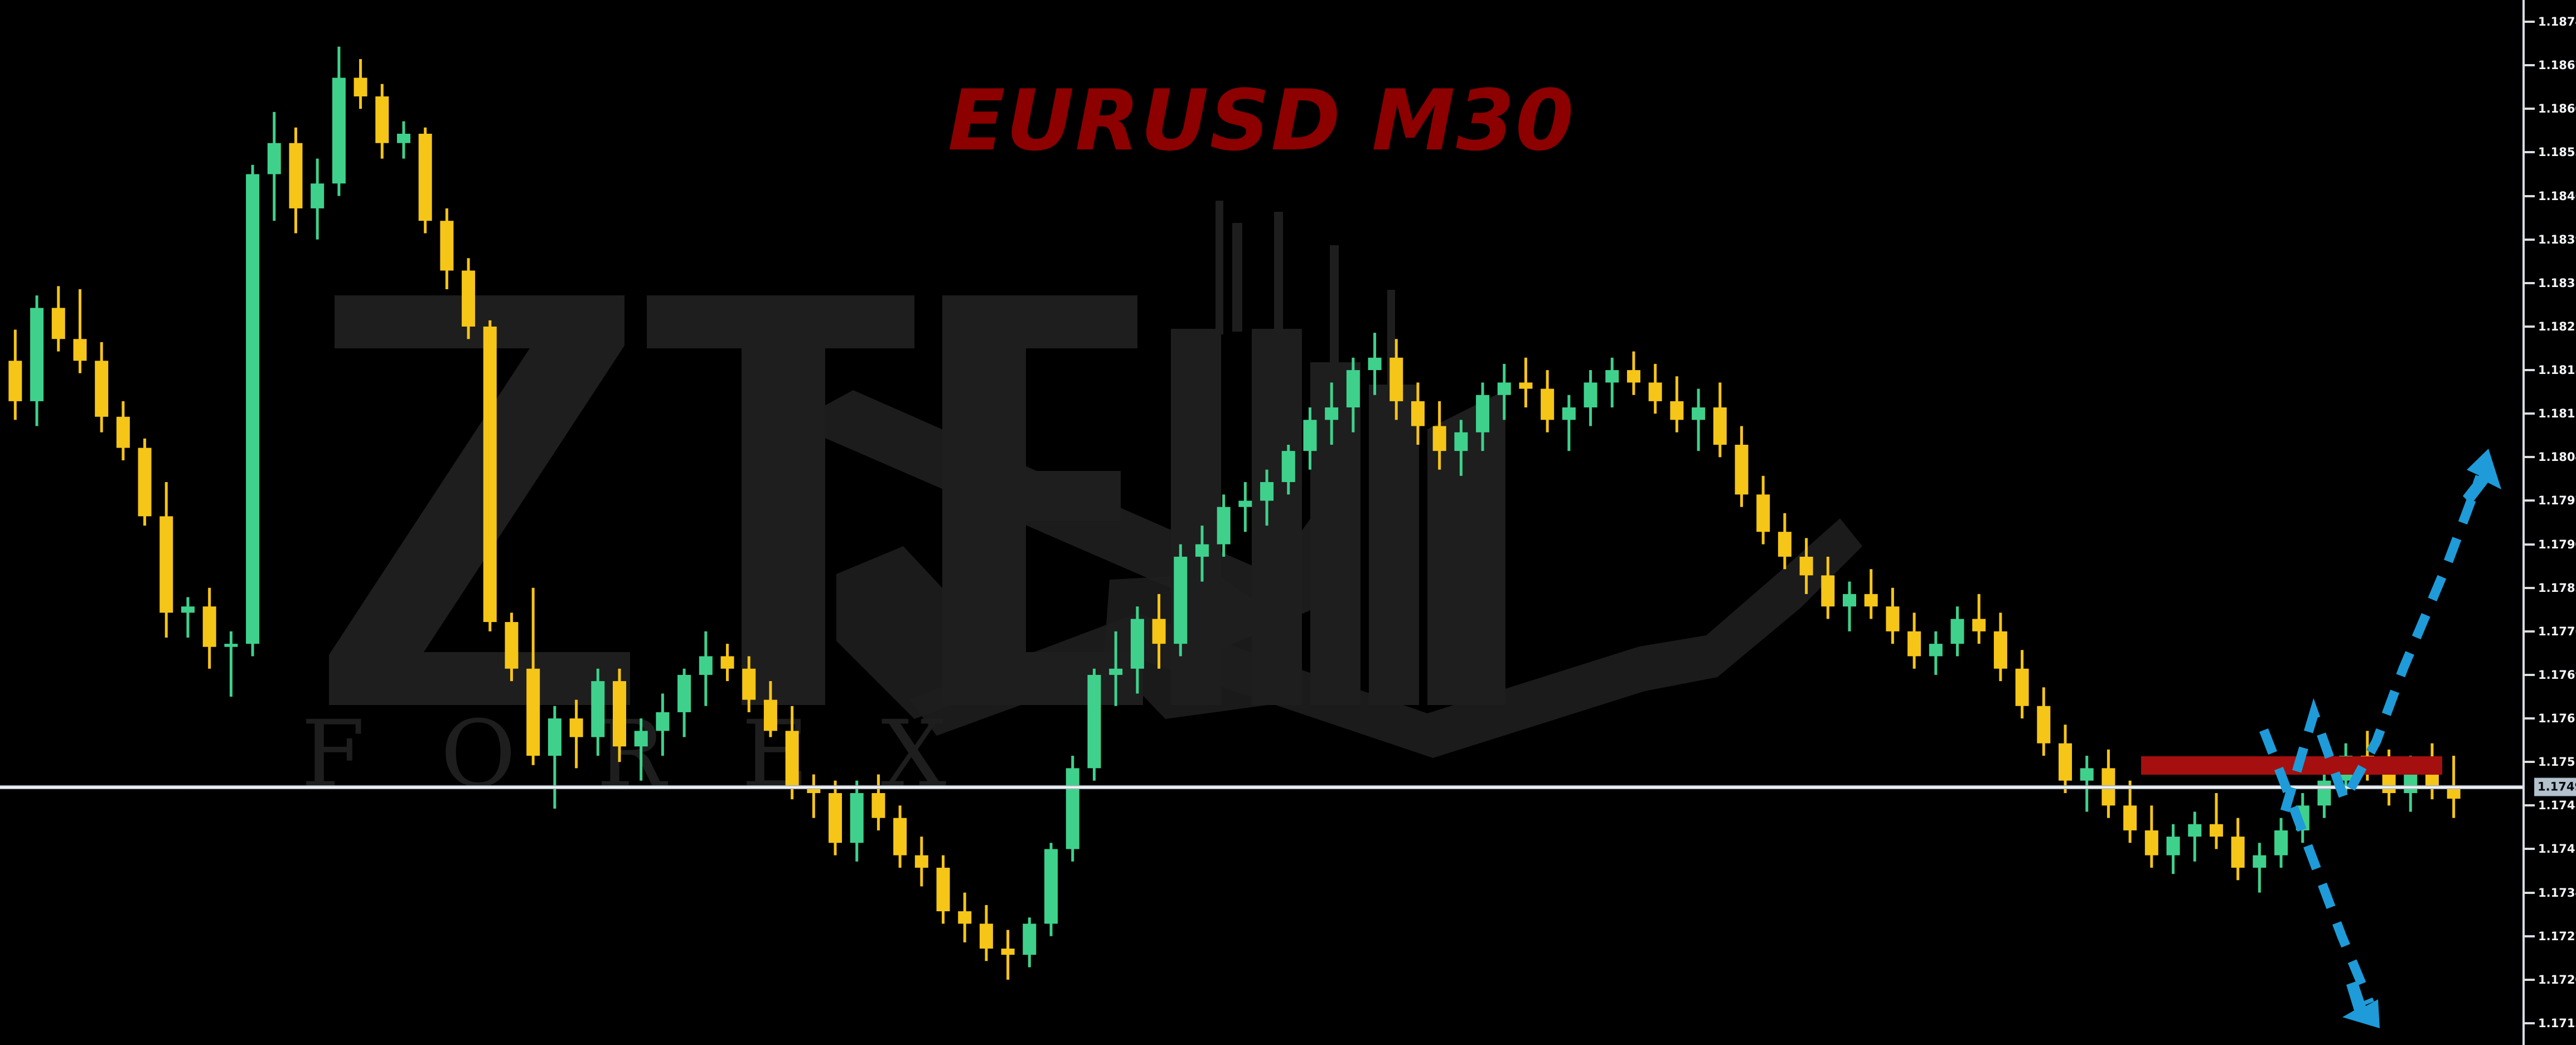 The image size is (2576, 1045). What do you see at coordinates (2557, 544) in the screenshot?
I see `axis-tick-label: 1.17900` at bounding box center [2557, 544].